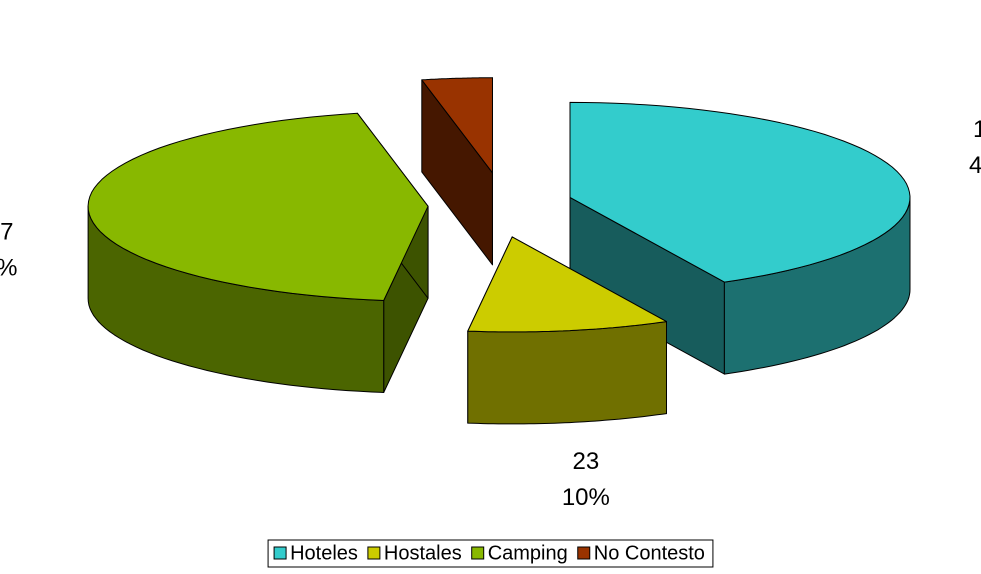 This screenshot has height=574, width=981. I want to click on legend-label: Hostales, so click(423, 553).